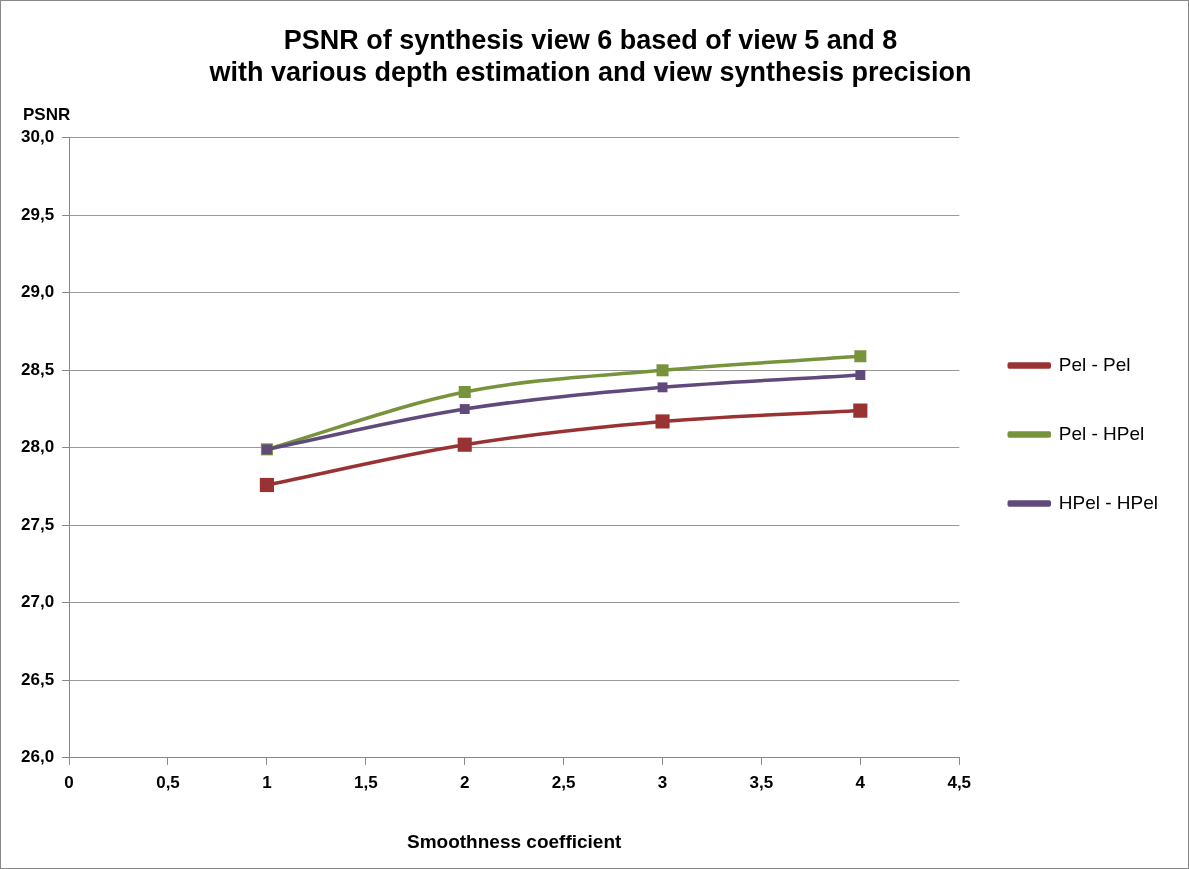  Describe the element at coordinates (267, 782) in the screenshot. I see `x-tick-label: 1` at that location.